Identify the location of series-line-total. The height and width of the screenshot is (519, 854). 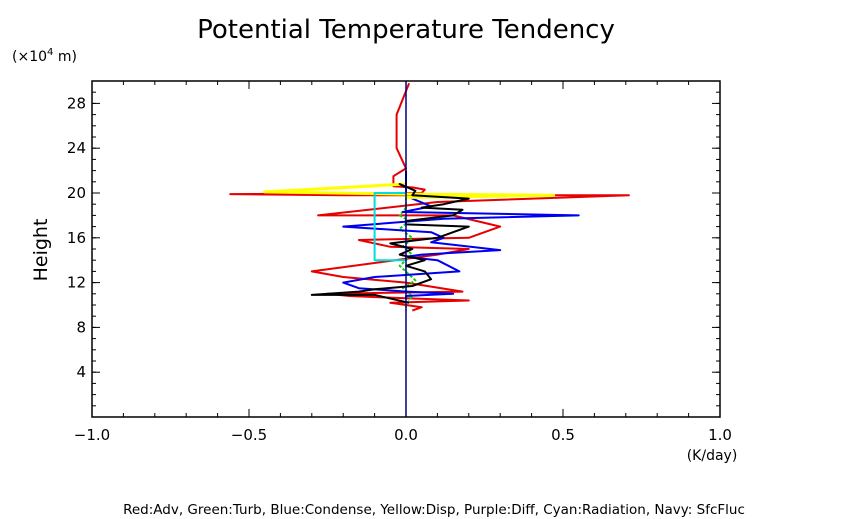
(390, 237).